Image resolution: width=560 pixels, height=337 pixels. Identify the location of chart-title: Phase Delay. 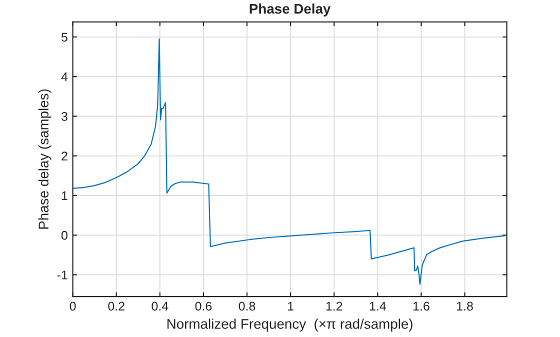
(290, 10).